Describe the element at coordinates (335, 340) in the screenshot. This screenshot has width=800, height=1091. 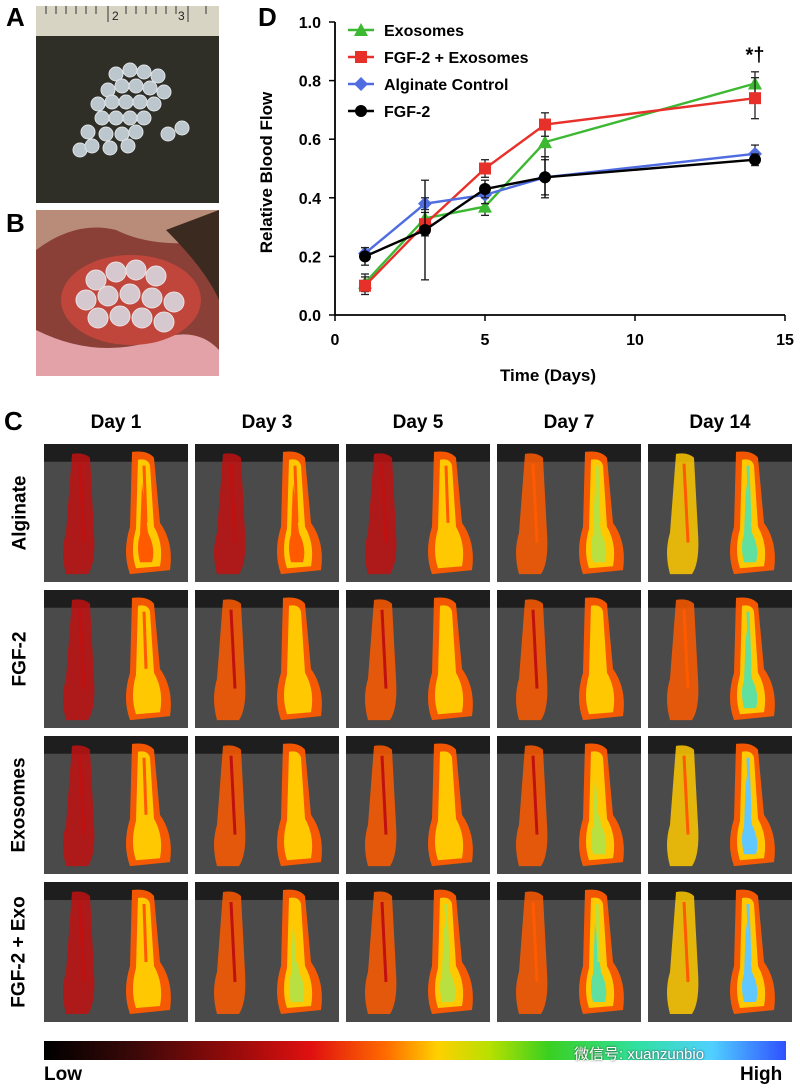
I see `x-tick-label: 0` at that location.